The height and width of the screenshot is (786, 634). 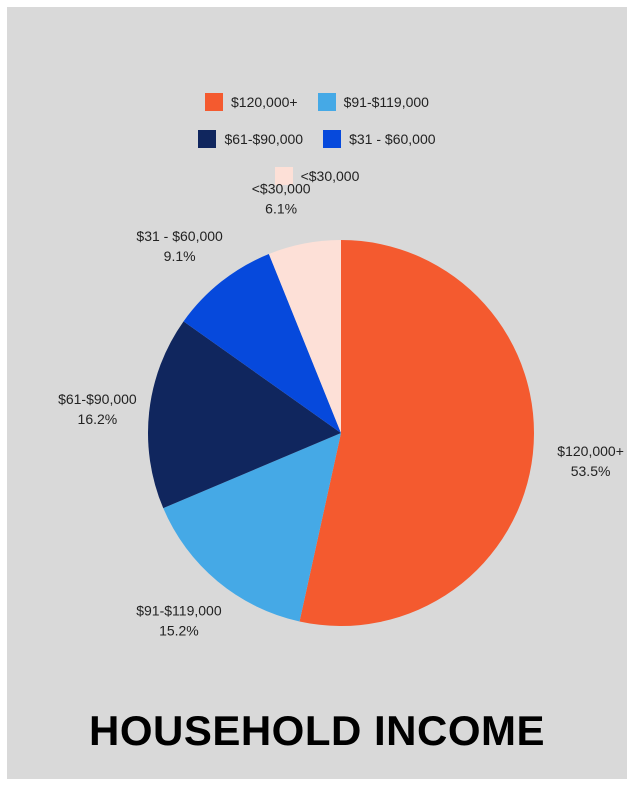 What do you see at coordinates (317, 139) in the screenshot?
I see `legend-row-2: $61-$90,000 $31 - $60,000` at bounding box center [317, 139].